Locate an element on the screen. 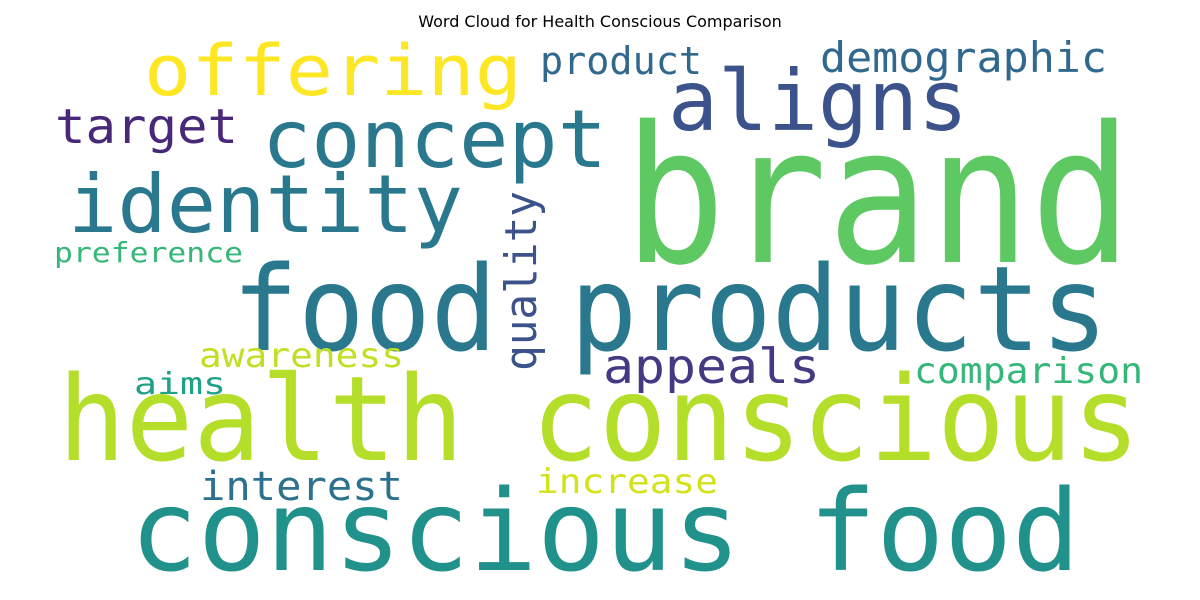  word-interest: interest is located at coordinates (301, 487).